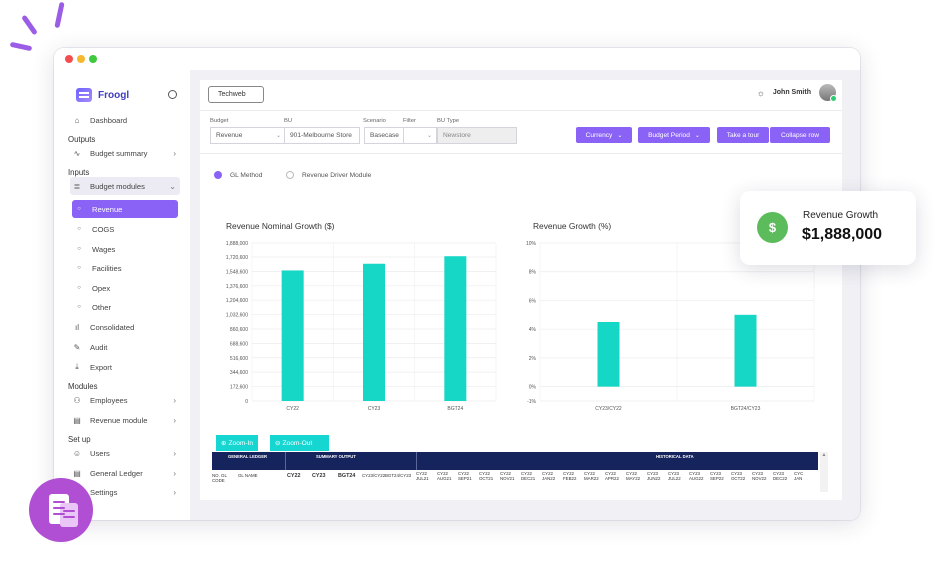 This screenshot has height=584, width=941. I want to click on company-selector: Techweb, so click(236, 94).